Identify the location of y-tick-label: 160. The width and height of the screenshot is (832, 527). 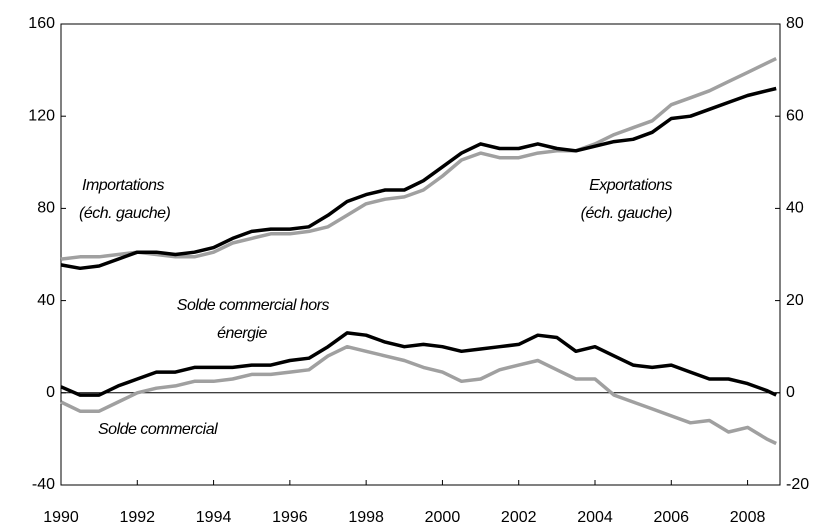
(41, 23).